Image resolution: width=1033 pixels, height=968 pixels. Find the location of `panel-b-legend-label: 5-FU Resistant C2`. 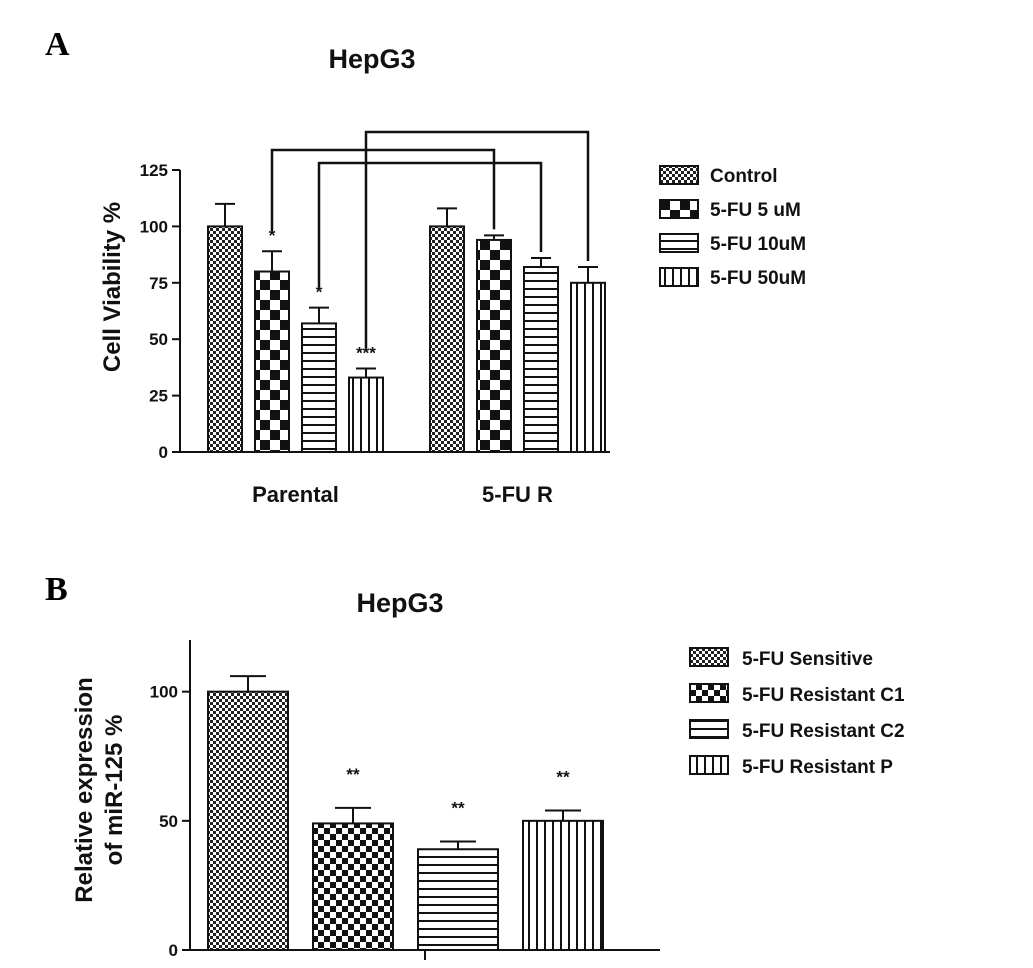

panel-b-legend-label: 5-FU Resistant C2 is located at coordinates (823, 731).